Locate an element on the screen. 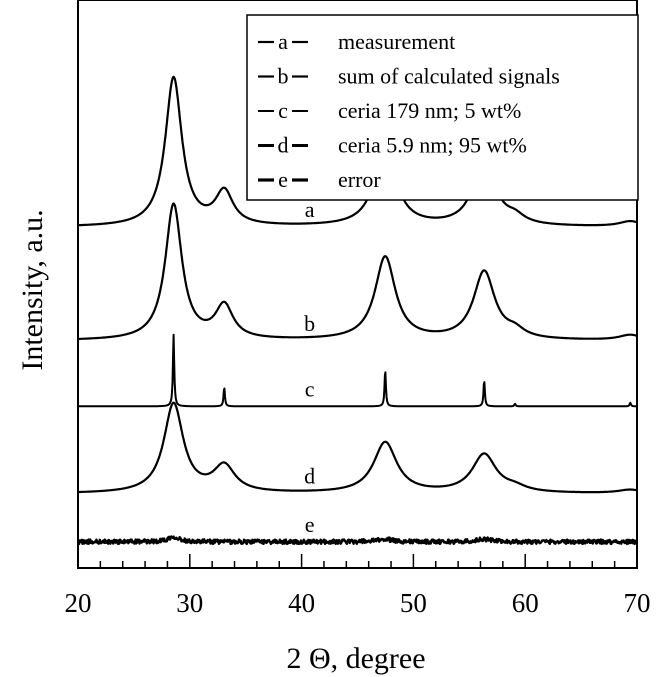 This screenshot has height=677, width=665. curve-c is located at coordinates (357, 370).